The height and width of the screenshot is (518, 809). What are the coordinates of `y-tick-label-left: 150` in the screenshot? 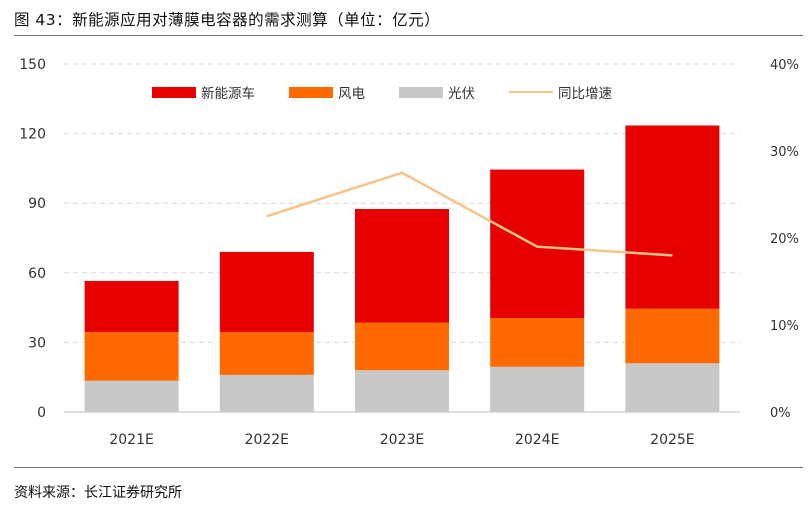 It's located at (32, 65).